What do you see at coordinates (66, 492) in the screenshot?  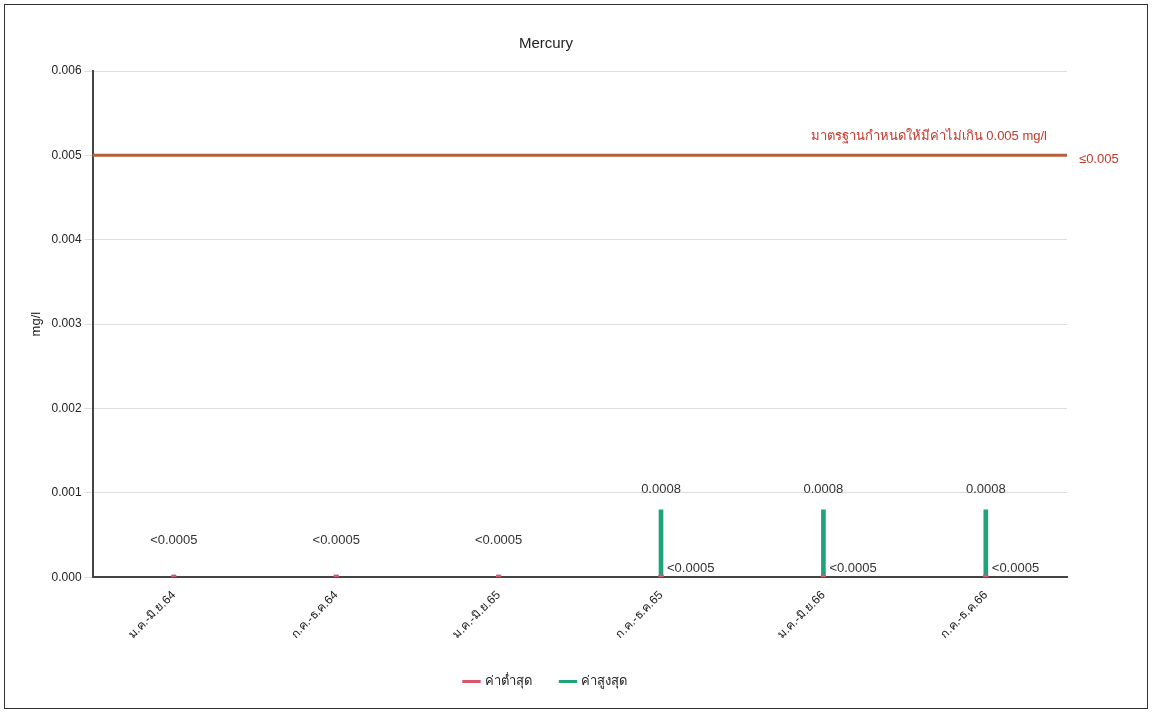 I see `y-tick-label: 0.001` at bounding box center [66, 492].